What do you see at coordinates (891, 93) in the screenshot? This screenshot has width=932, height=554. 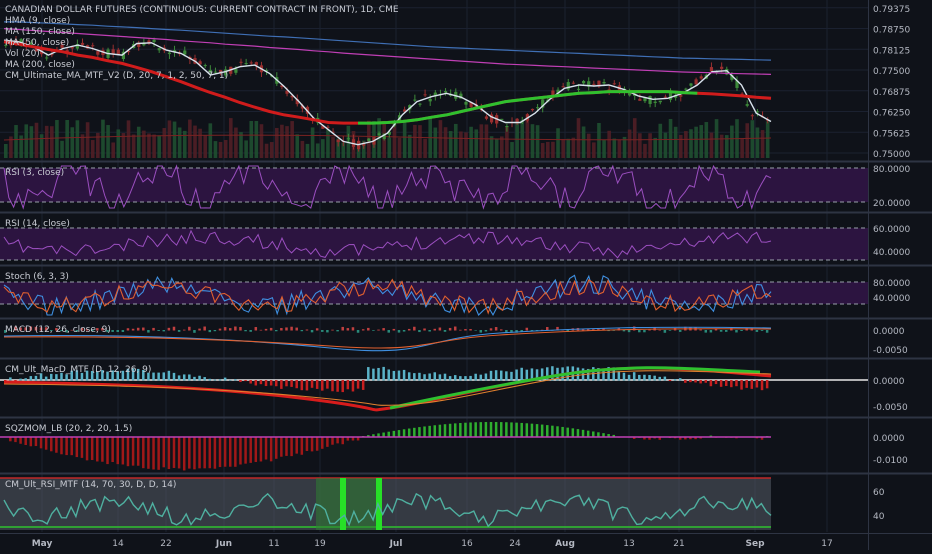 I see `price-y-tick-label: 0.76875` at bounding box center [891, 93].